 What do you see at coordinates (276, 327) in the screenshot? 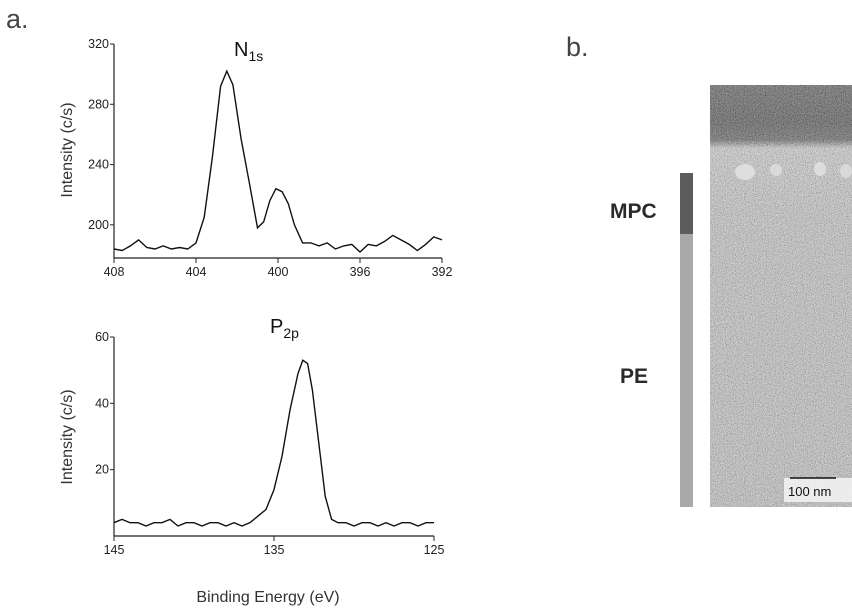
I see `p2p-title-main: P` at bounding box center [276, 327].